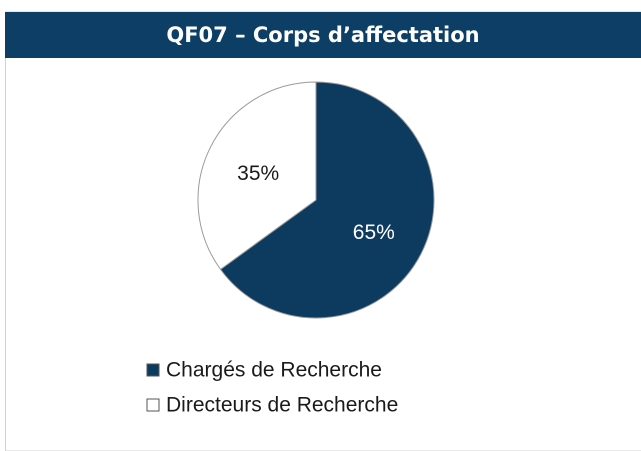 This screenshot has height=451, width=641. Describe the element at coordinates (274, 370) in the screenshot. I see `legend-label: Chargés de Recherche` at that location.